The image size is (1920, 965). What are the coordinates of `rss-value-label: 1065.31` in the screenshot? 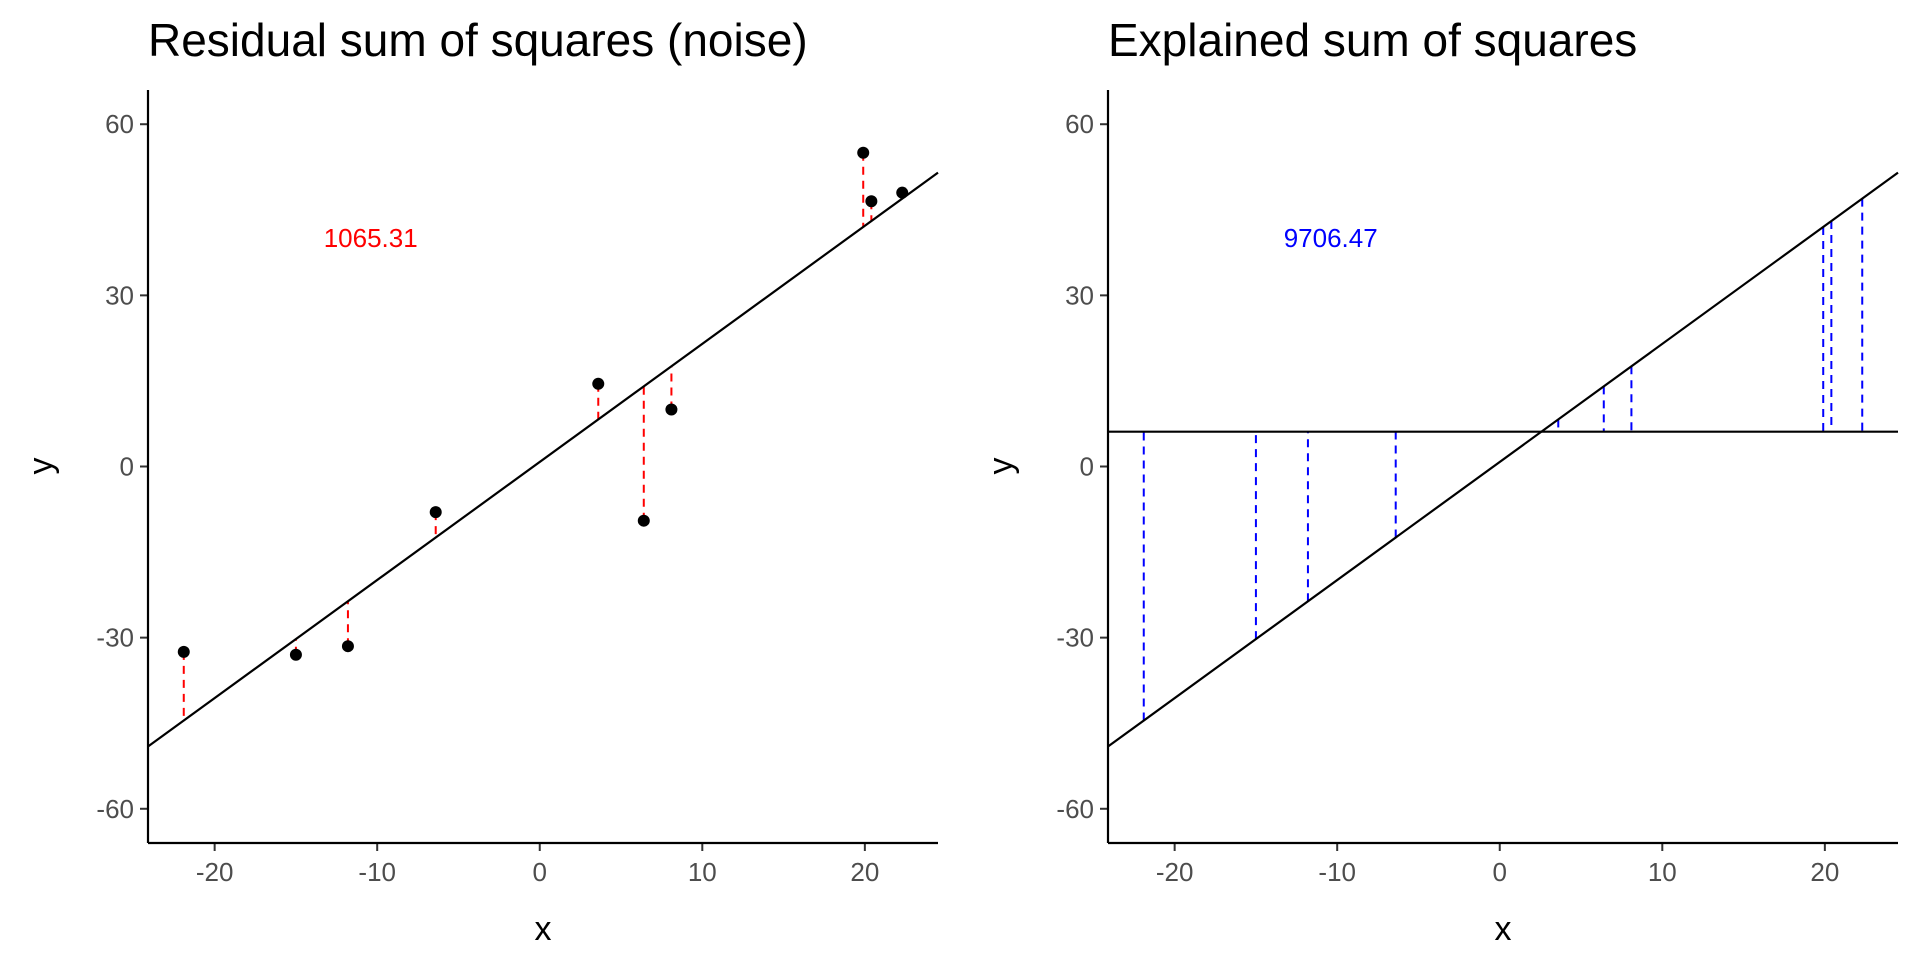 It's located at (371, 238).